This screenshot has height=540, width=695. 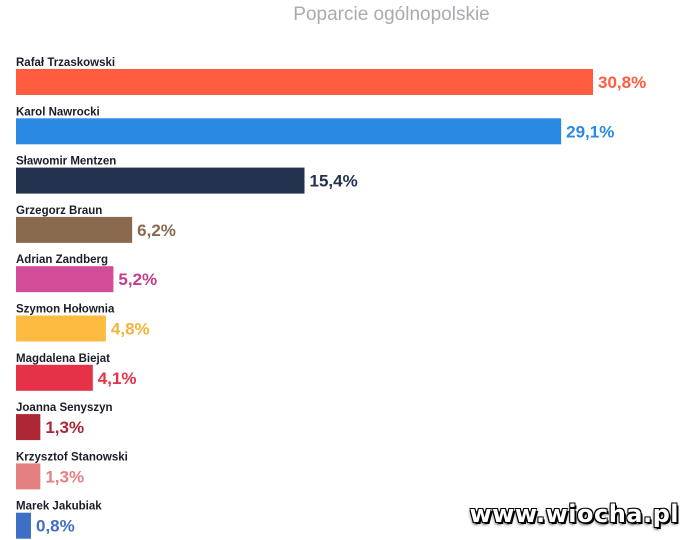 I want to click on chart-title: Poparcie ogólnopolskie, so click(x=391, y=14).